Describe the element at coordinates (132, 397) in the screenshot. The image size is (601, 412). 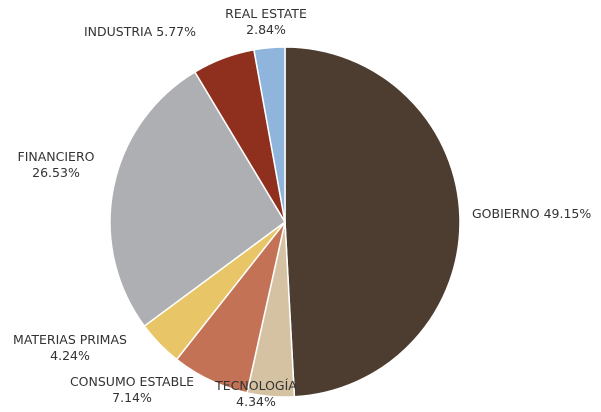
I see `value-label: 7.14%` at that location.